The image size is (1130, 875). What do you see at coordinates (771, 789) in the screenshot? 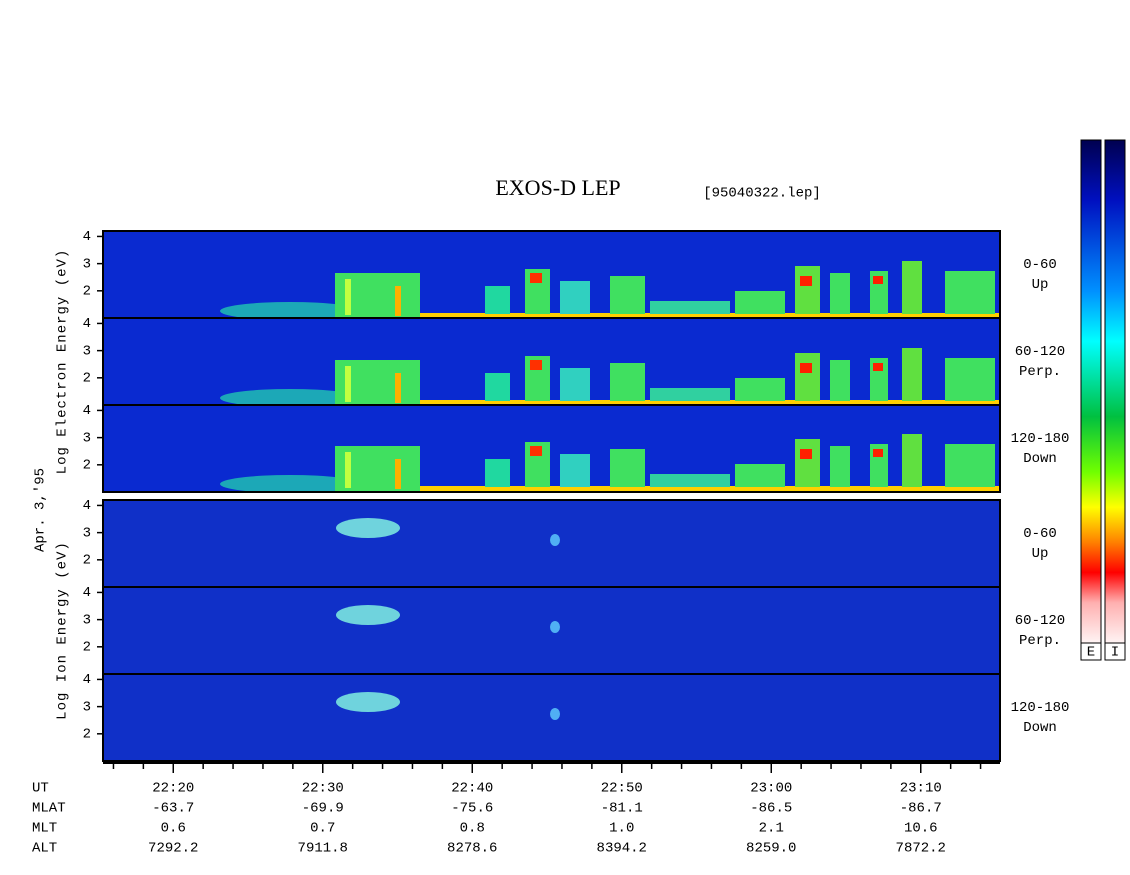
I see `x-tick-label: 23:00` at bounding box center [771, 789].